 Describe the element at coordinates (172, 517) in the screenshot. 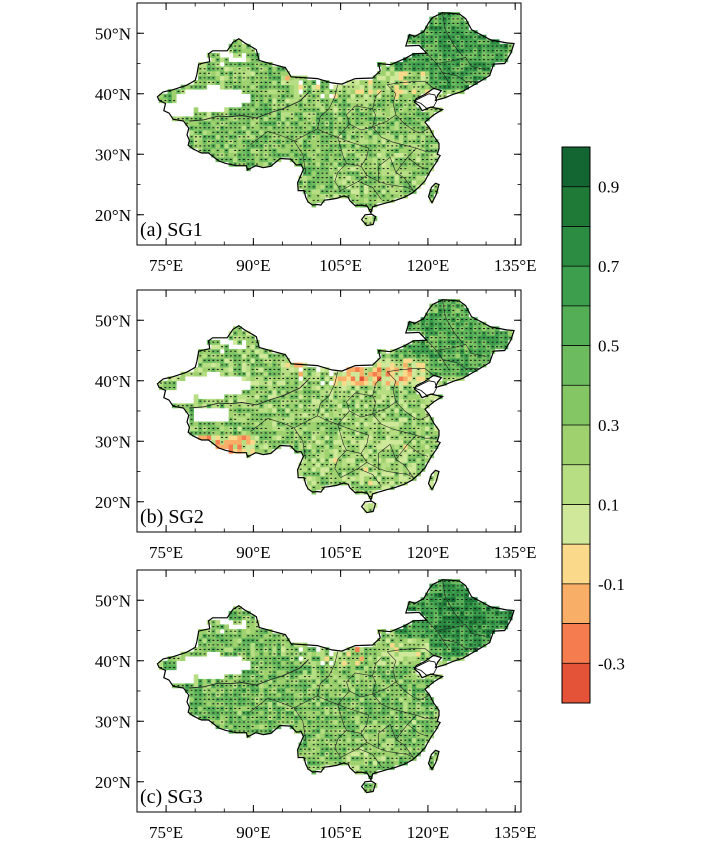

I see `panel-label: (b) SG2` at that location.